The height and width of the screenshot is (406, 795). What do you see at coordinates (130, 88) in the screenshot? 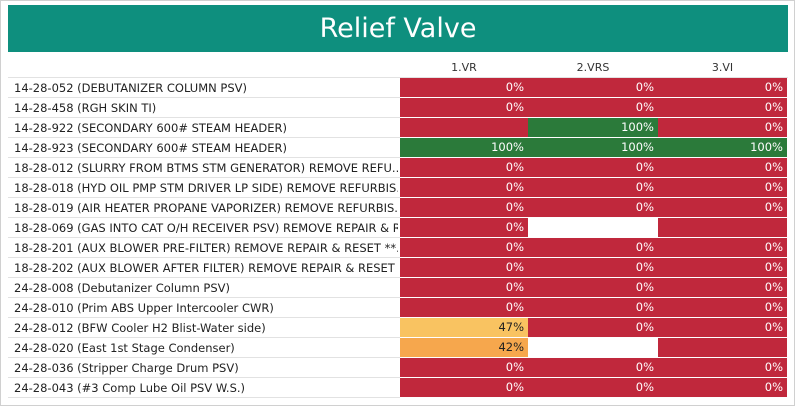
I see `row-label: 14-28-052 (DEBUTANIZER COLUMN PSV)` at bounding box center [130, 88].